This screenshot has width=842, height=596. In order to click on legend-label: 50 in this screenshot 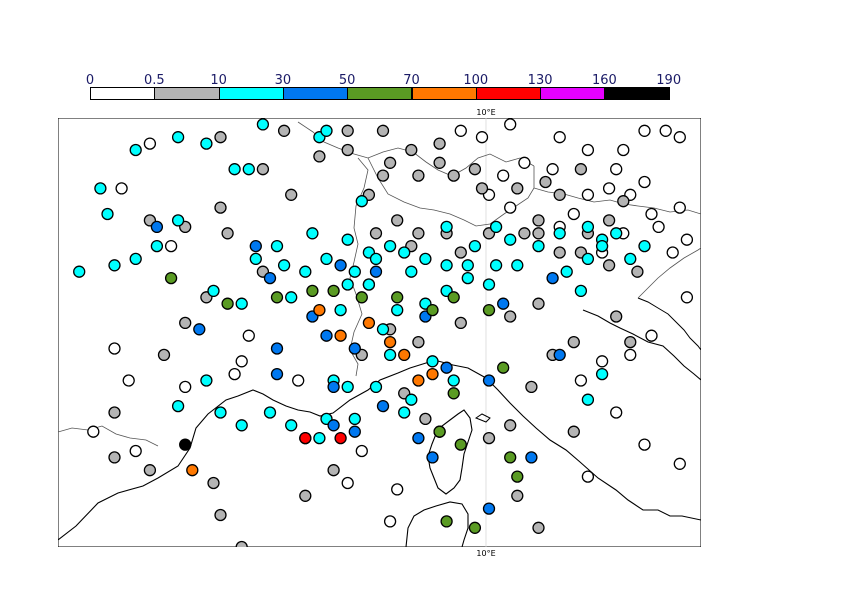, I will do `click(347, 80)`.